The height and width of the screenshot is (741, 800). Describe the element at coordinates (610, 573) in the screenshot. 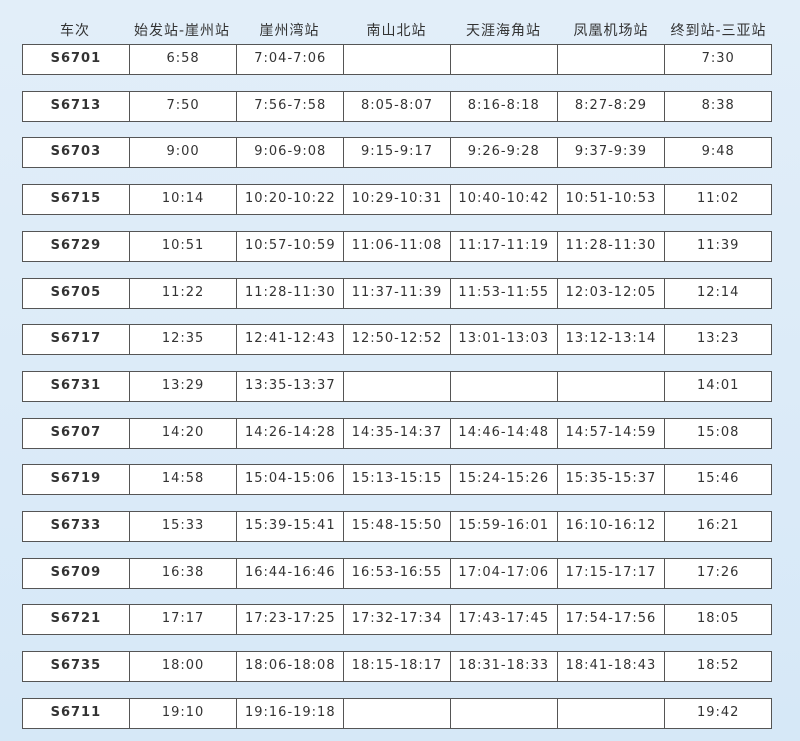

I see `cell-fenghuang-airport: 17:15-17:17` at that location.